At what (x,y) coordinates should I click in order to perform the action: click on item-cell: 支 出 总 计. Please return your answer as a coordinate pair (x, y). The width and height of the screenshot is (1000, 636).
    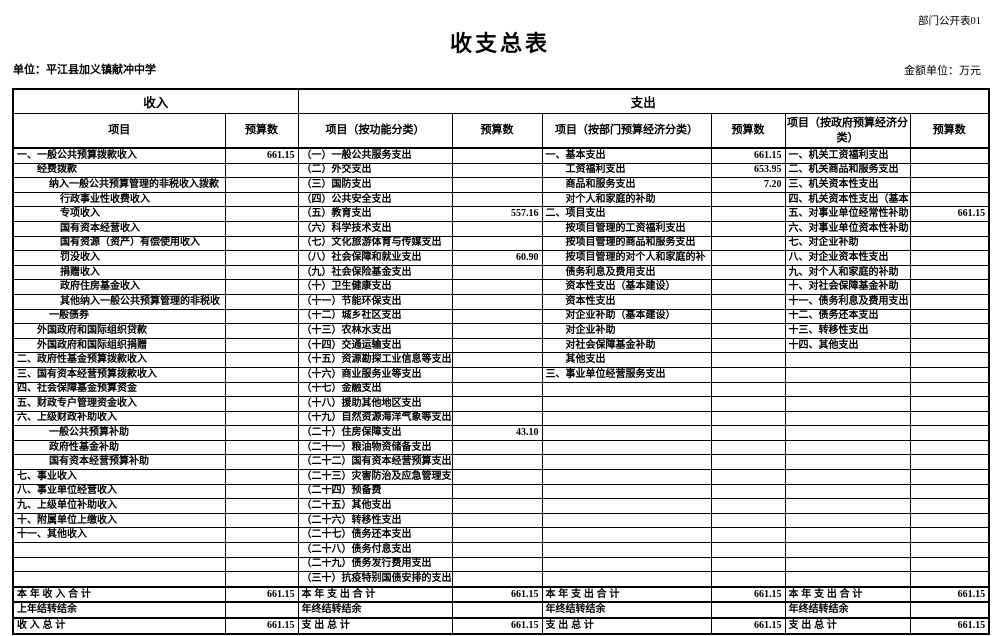
    Looking at the image, I should click on (626, 626).